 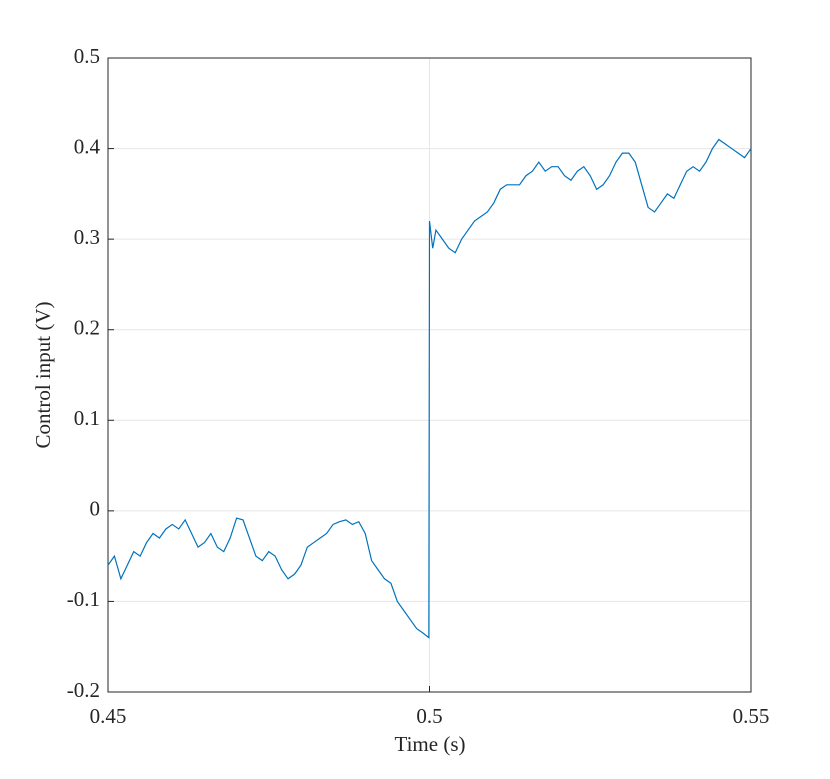 I want to click on x-tick-label: 0.55, so click(x=751, y=716).